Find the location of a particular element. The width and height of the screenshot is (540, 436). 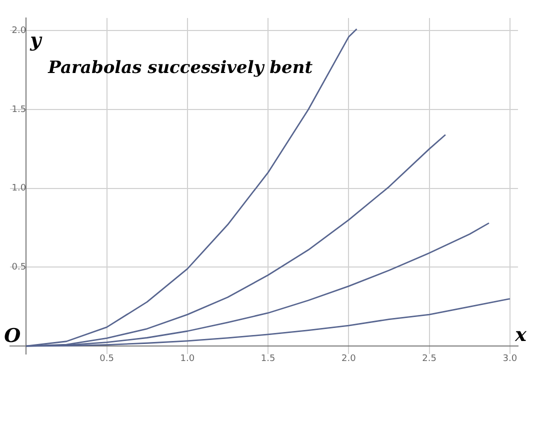

x-tick-label: 3.0 is located at coordinates (510, 359).